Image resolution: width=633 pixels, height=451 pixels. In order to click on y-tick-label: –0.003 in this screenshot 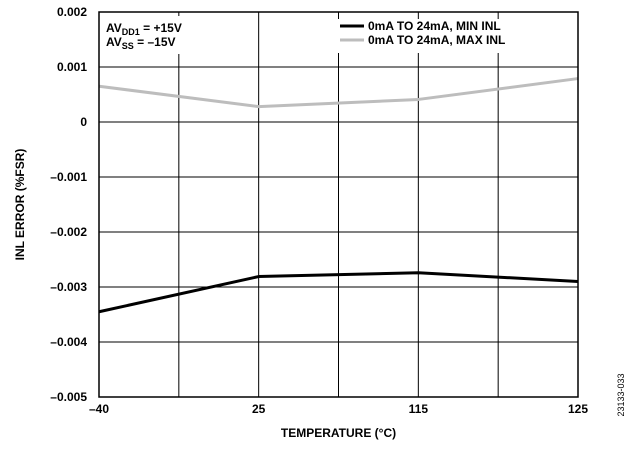, I will do `click(68, 287)`.